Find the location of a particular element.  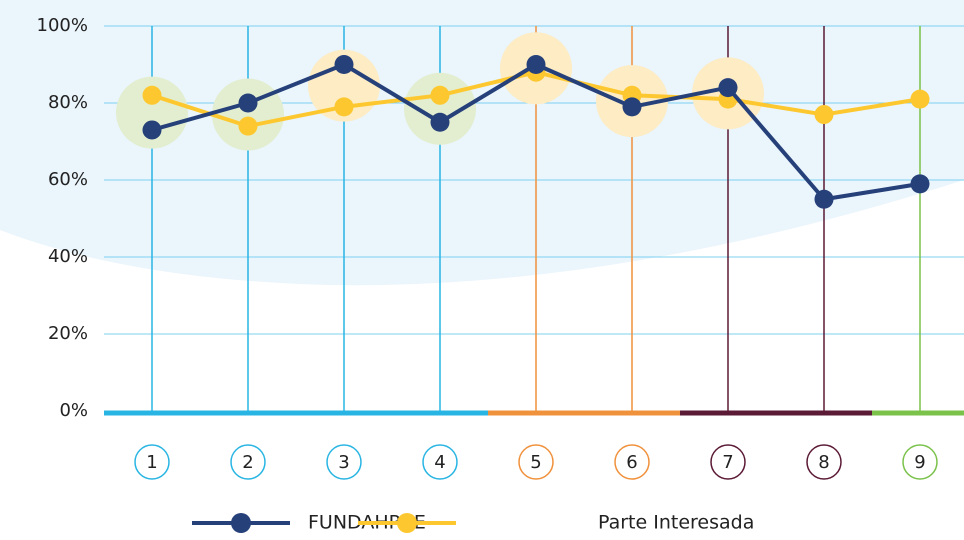

x-tick-label: 1 is located at coordinates (151, 462).